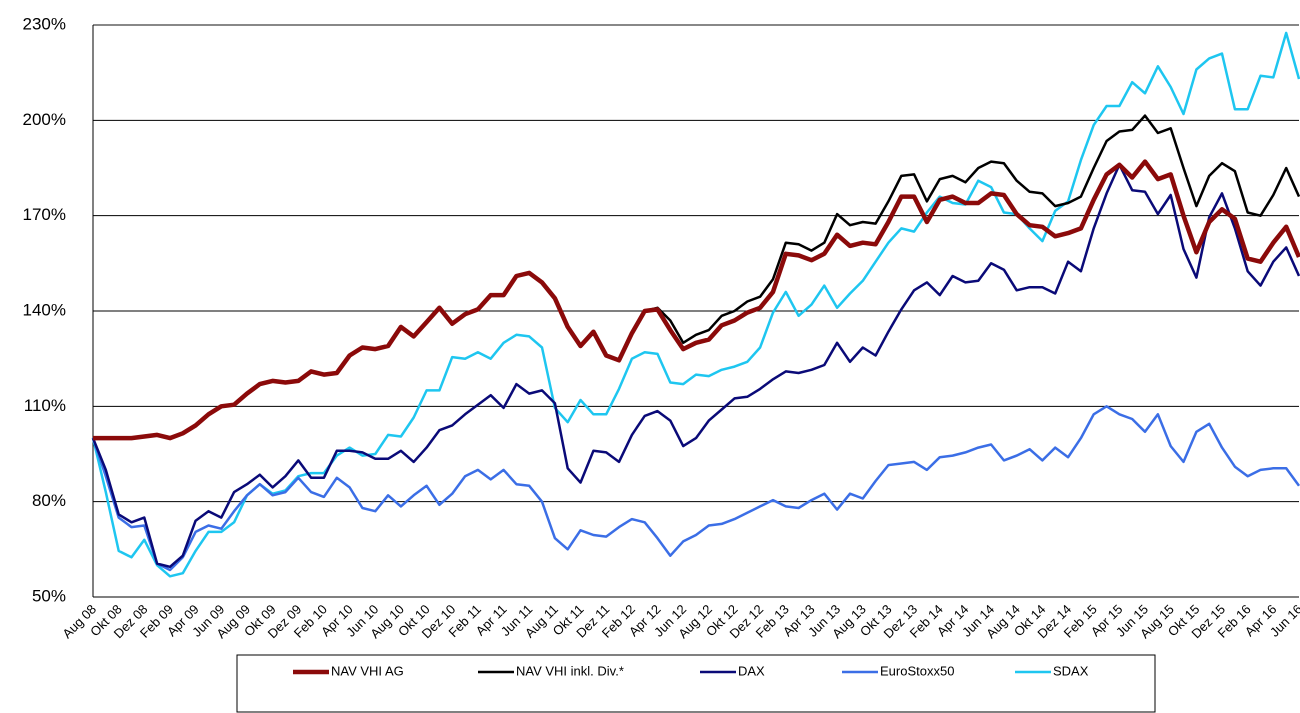  I want to click on y-tick-label: 110%, so click(45, 405).